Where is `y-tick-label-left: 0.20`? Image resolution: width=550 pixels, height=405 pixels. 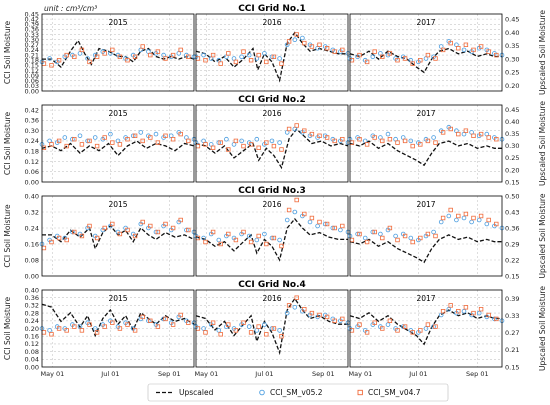 y-tick-label-left: 0.20 is located at coordinates (32, 329).